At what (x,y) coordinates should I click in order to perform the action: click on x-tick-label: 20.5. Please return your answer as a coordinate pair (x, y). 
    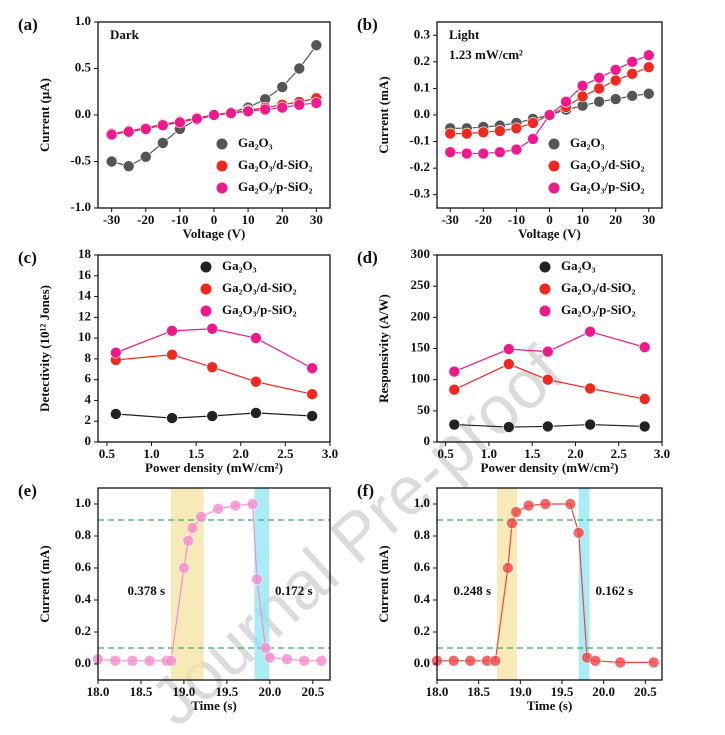
    Looking at the image, I should click on (312, 691).